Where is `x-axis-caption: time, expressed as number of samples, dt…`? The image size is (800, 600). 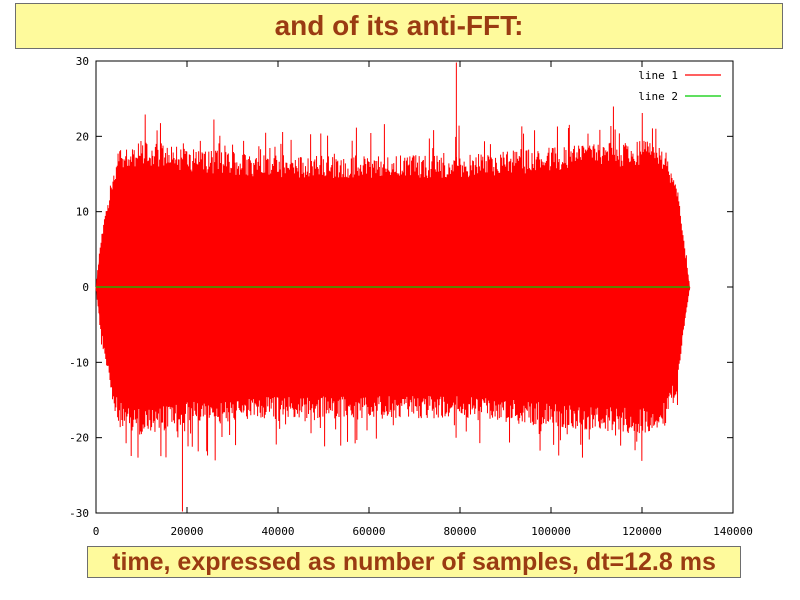
x-axis-caption: time, expressed as number of samples, dt… is located at coordinates (414, 562).